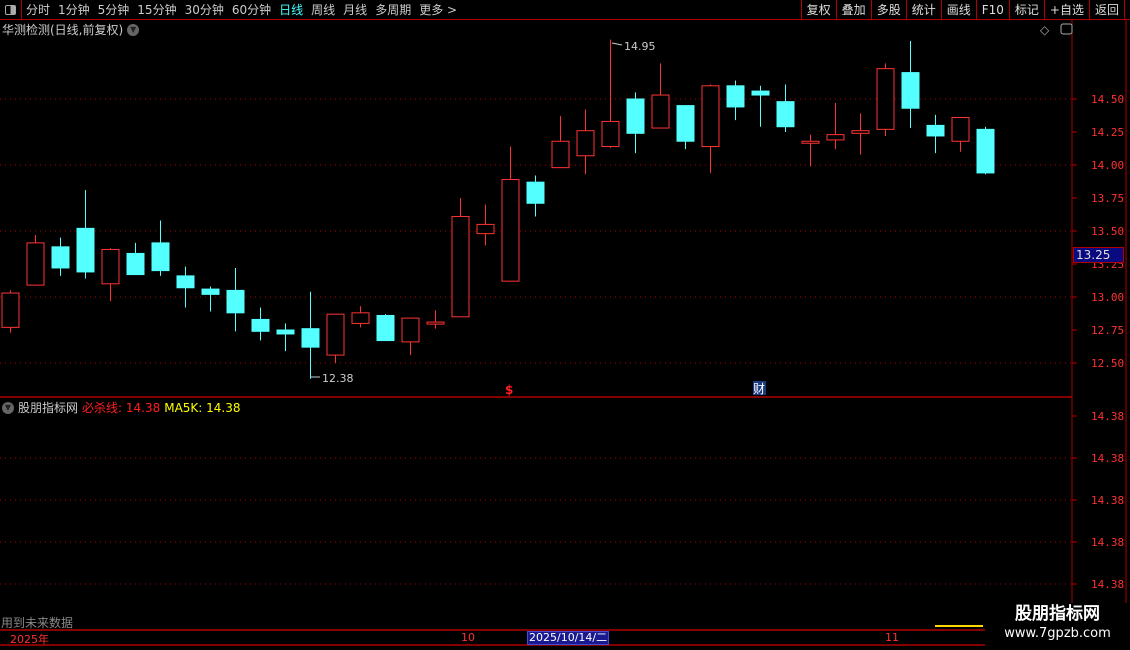 This screenshot has width=1130, height=650. What do you see at coordinates (818, 9) in the screenshot?
I see `restore-rights-button: 复权` at bounding box center [818, 9].